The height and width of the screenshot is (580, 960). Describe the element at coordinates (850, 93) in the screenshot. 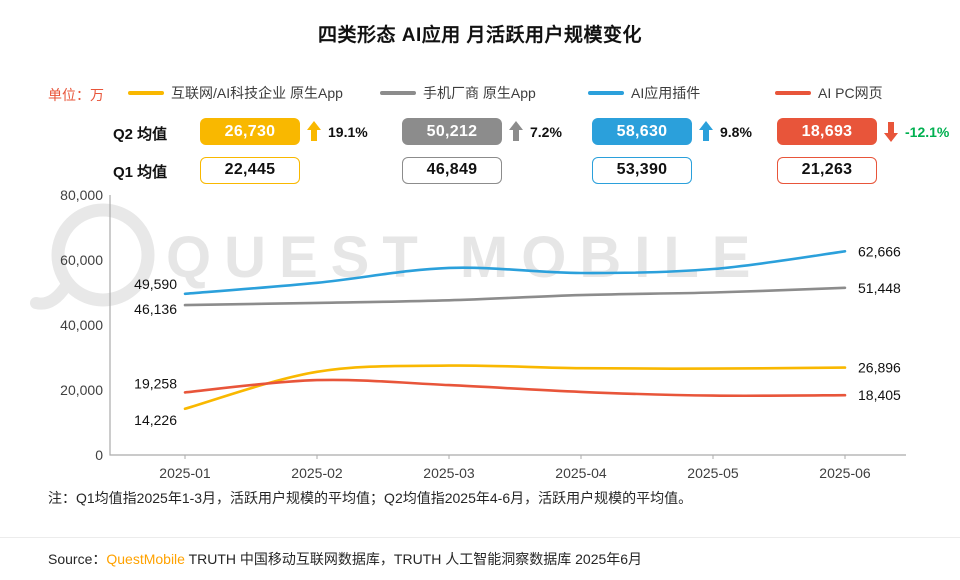

I see `legend-label: AI PC网页` at that location.